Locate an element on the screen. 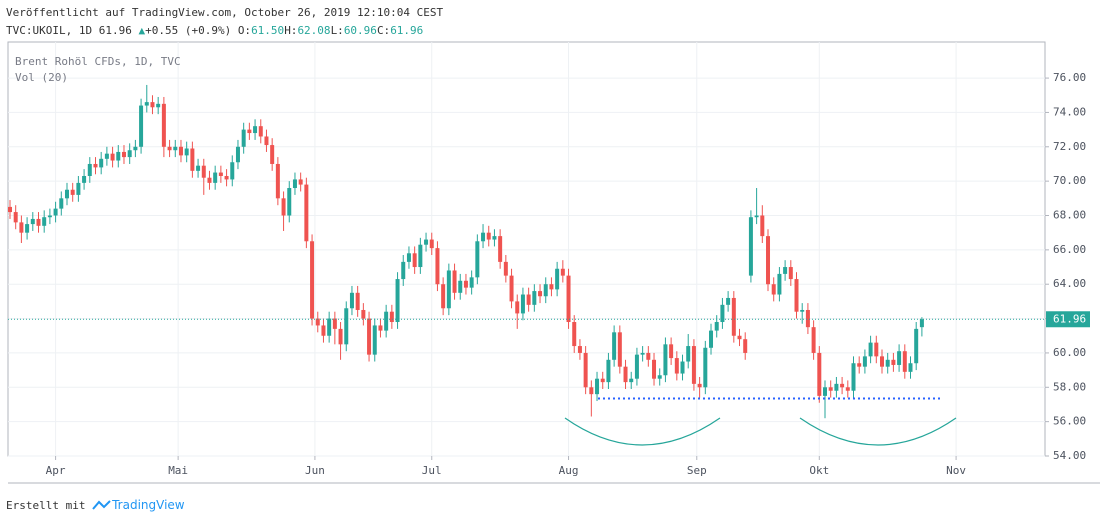 Image resolution: width=1100 pixels, height=521 pixels. change: +0.55 (+0.9%) is located at coordinates (188, 30).